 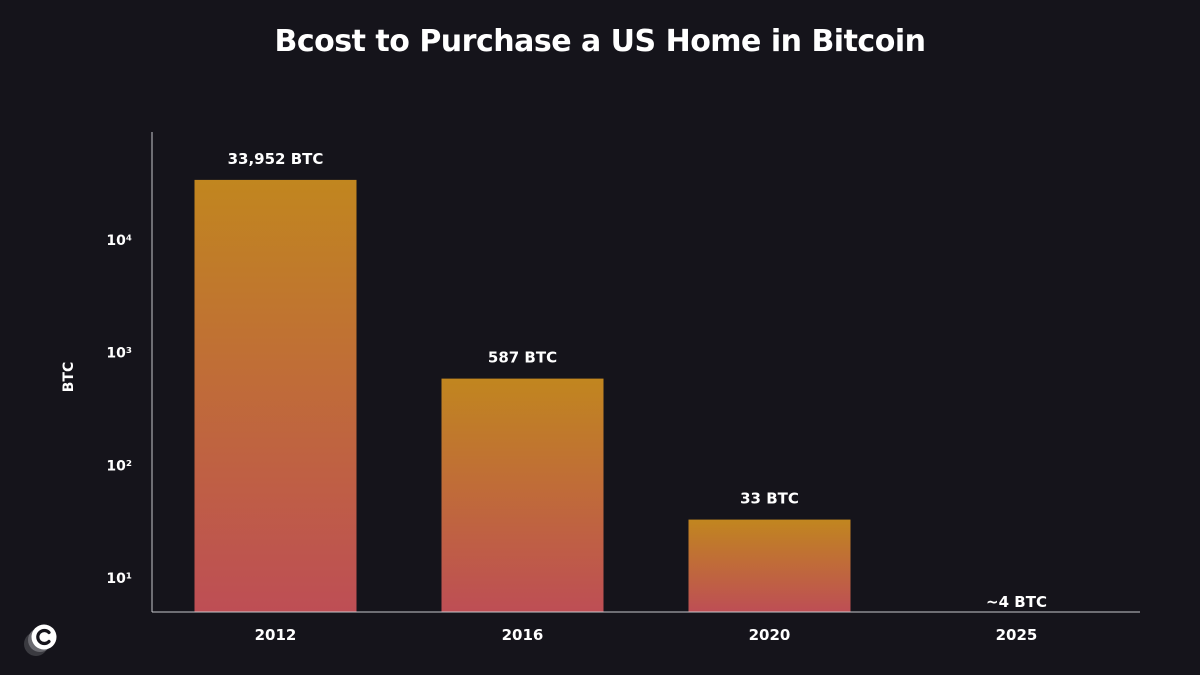 I want to click on chart-title: Bcost to Purchase a US Home in Bitcoin, so click(x=600, y=41).